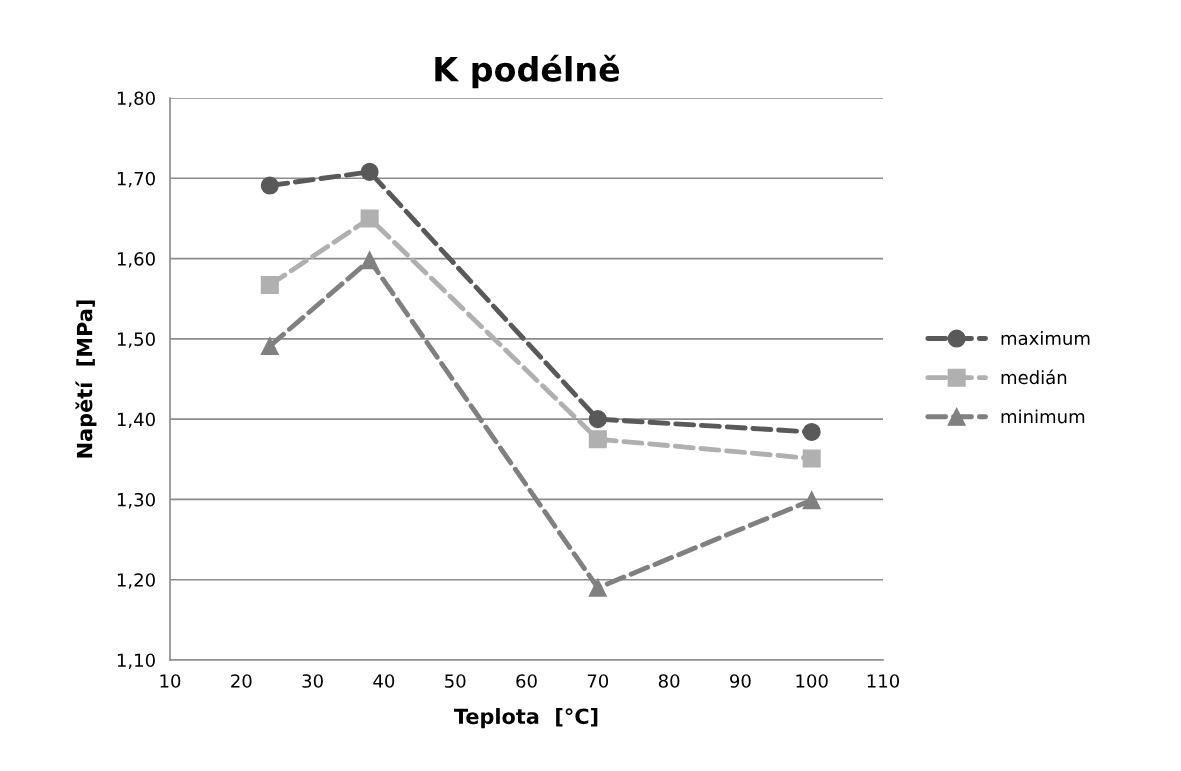 The width and height of the screenshot is (1181, 771). Describe the element at coordinates (812, 681) in the screenshot. I see `x-tick-label: 100` at that location.